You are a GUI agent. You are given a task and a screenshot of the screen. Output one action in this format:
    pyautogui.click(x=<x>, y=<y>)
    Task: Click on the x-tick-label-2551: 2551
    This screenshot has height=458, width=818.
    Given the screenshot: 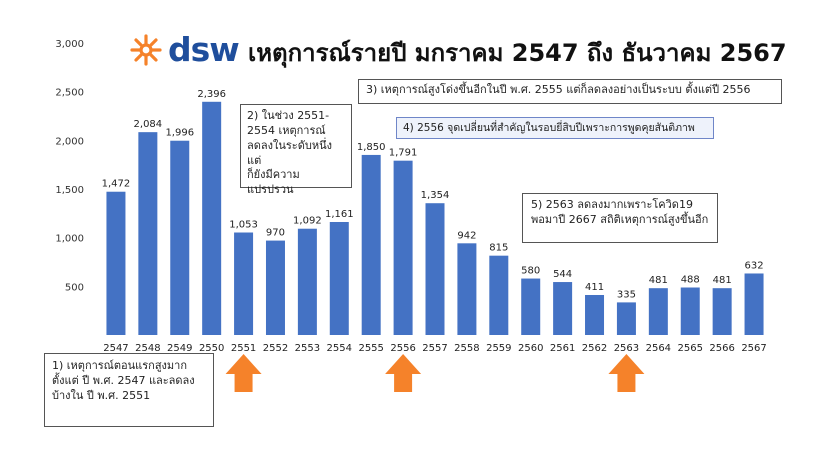 What is the action you would take?
    pyautogui.click(x=243, y=348)
    